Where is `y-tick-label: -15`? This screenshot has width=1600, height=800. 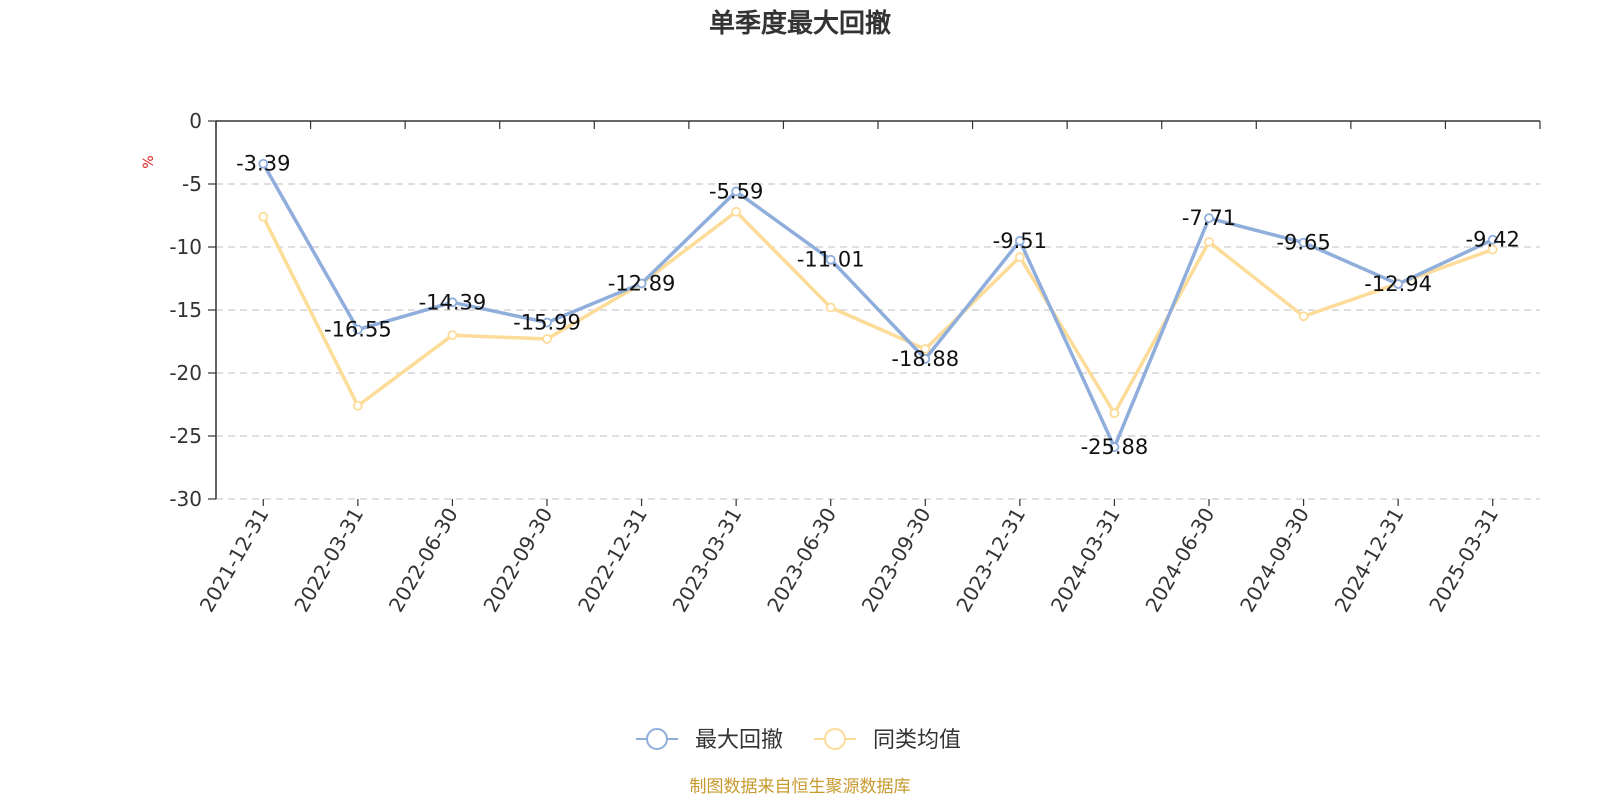
y-tick-label: -15 is located at coordinates (185, 310).